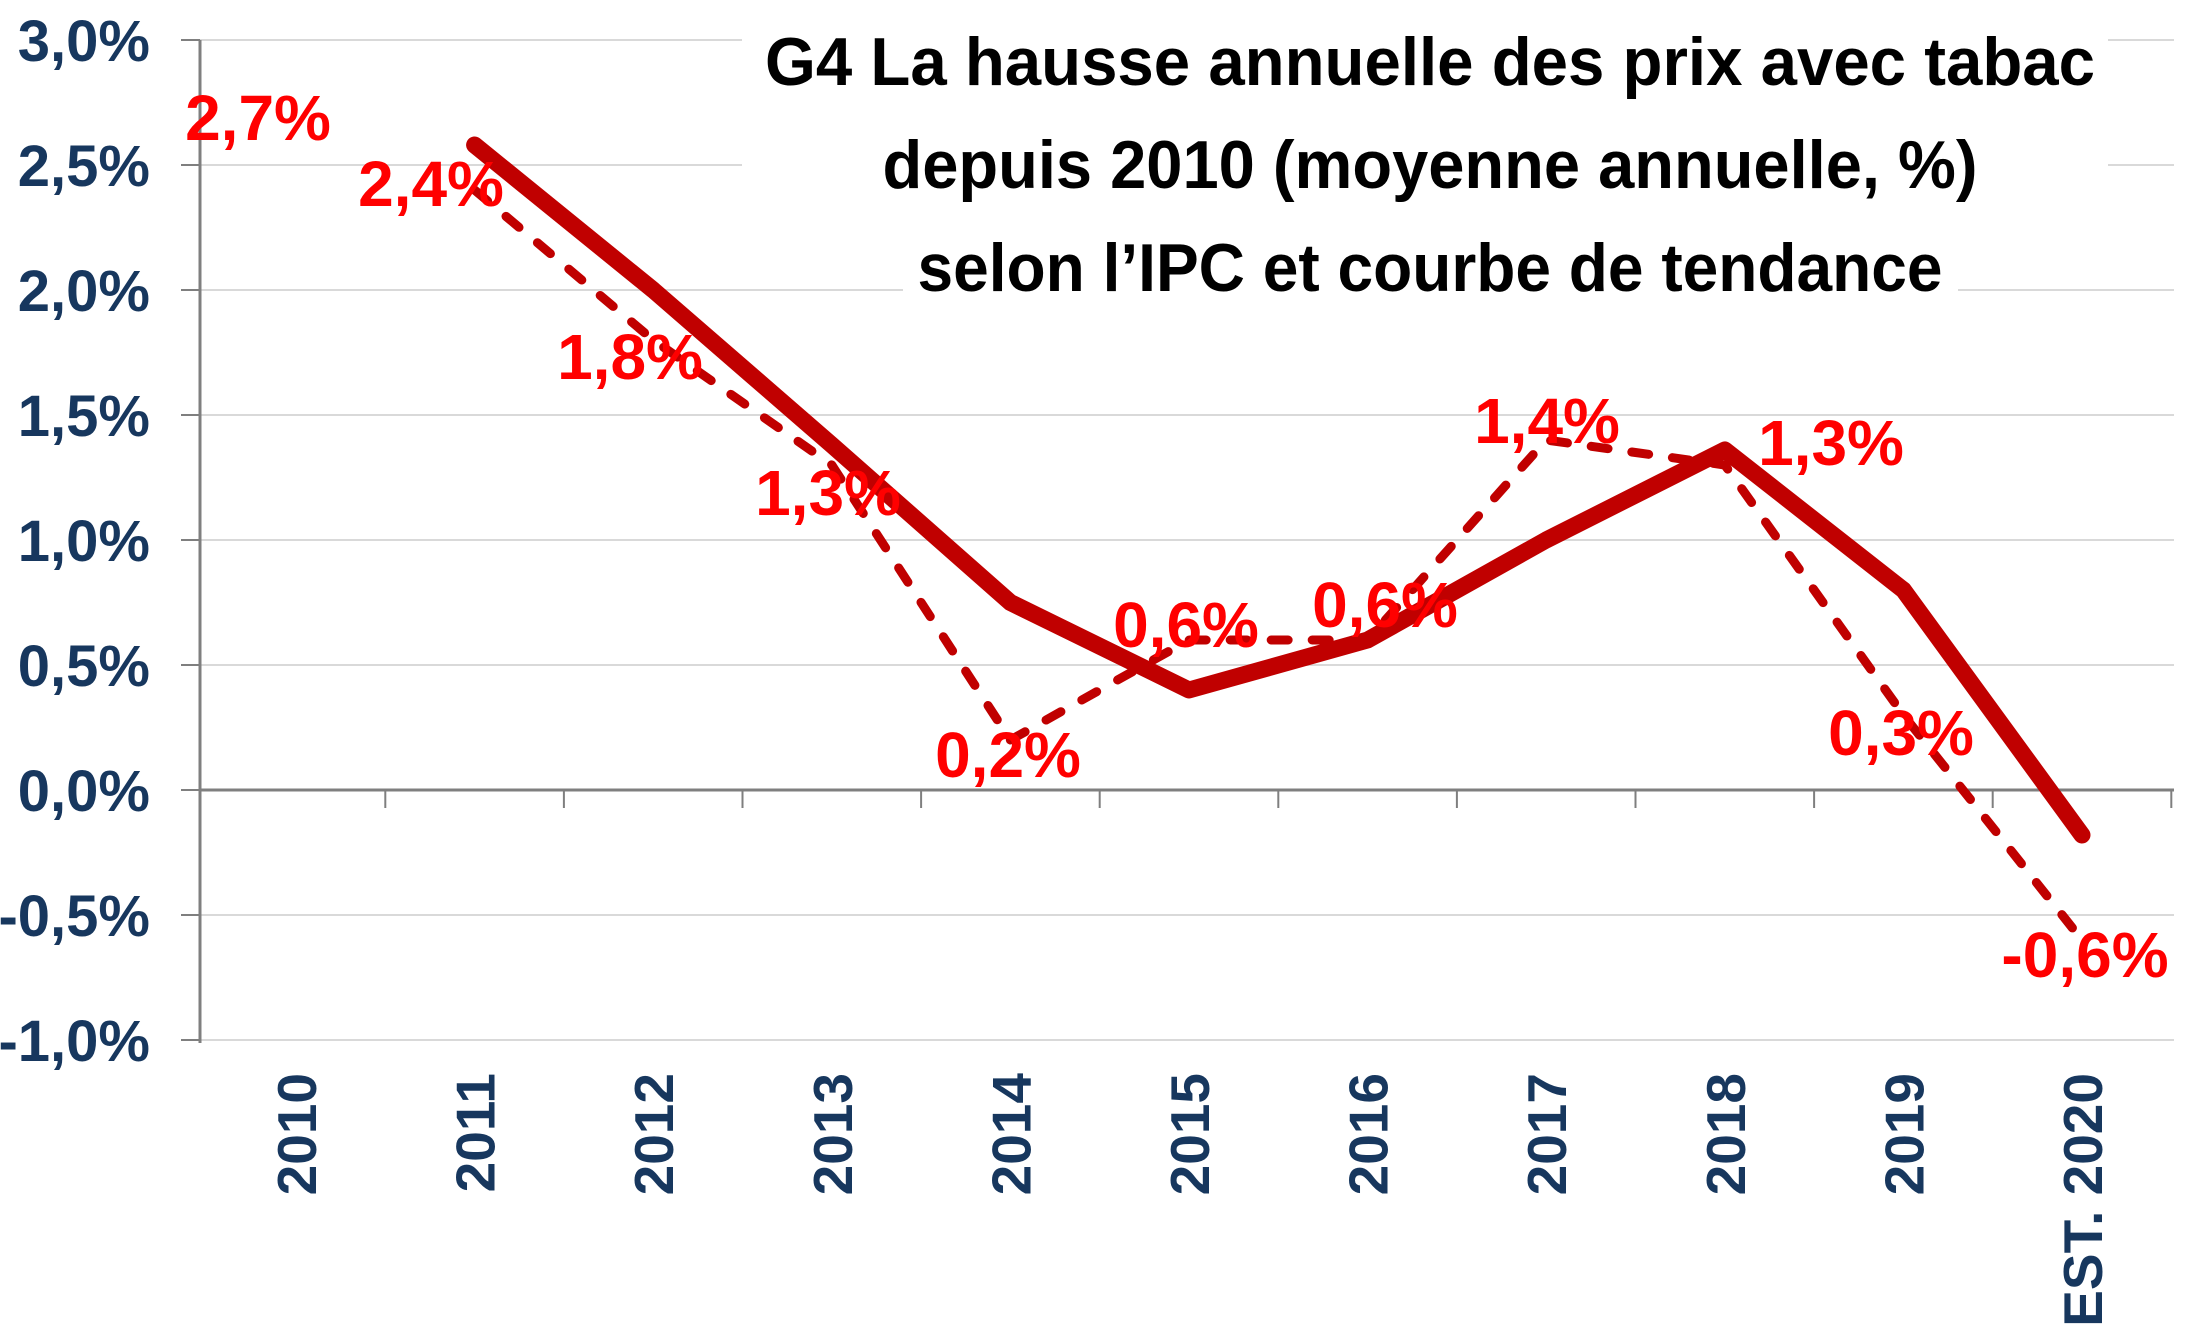  What do you see at coordinates (75, 916) in the screenshot?
I see `y-axis-label: -0,5%` at bounding box center [75, 916].